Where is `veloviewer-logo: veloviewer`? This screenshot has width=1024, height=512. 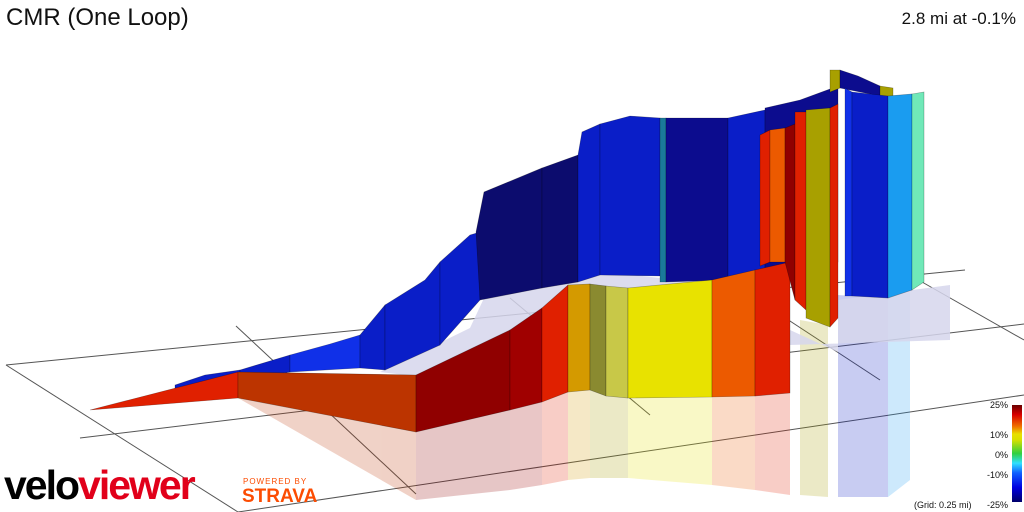
veloviewer-logo: veloviewer is located at coordinates (100, 485).